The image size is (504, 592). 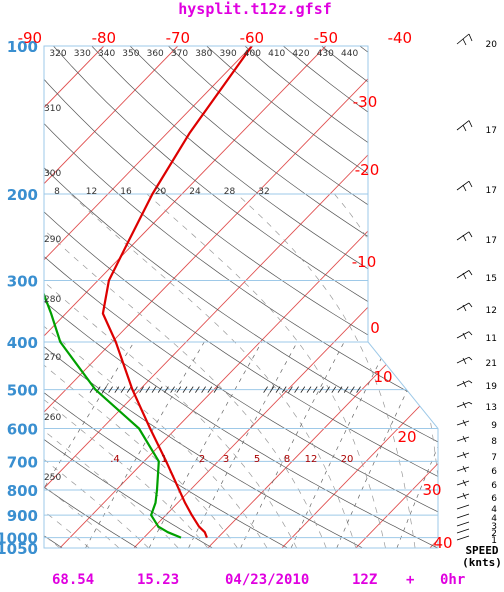 What do you see at coordinates (494, 486) in the screenshot?
I see `wind-speed-label: 6` at bounding box center [494, 486].